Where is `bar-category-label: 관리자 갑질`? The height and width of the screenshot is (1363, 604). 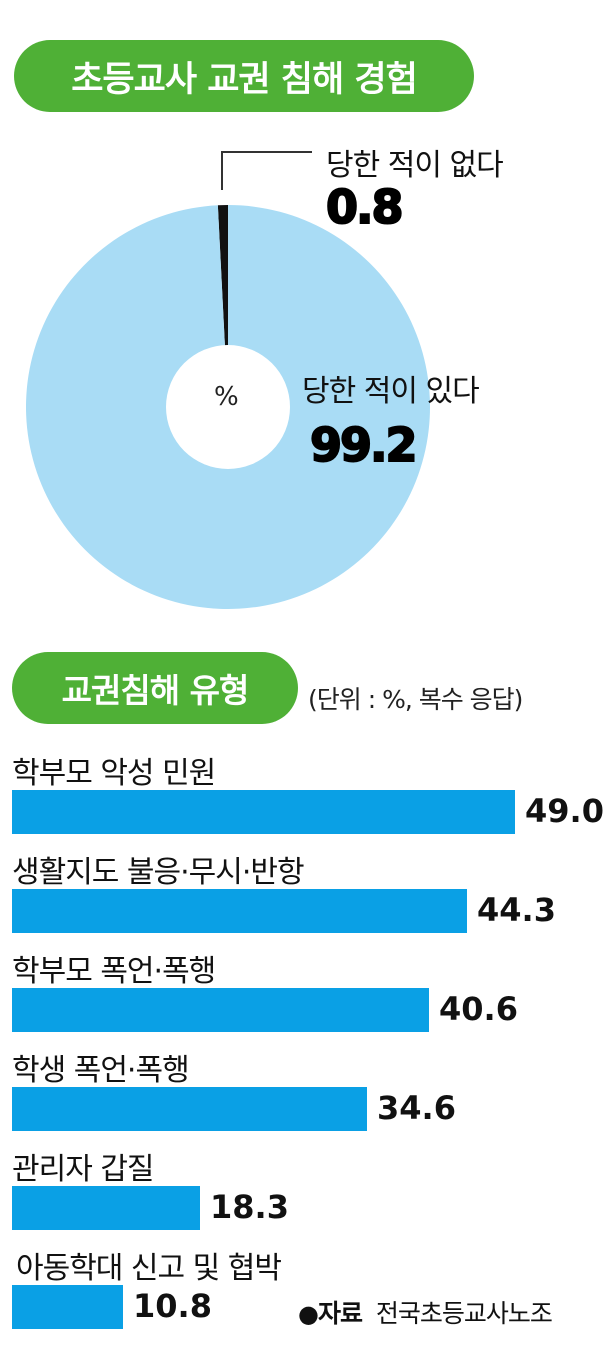 bar-category-label: 관리자 갑질 is located at coordinates (83, 1169).